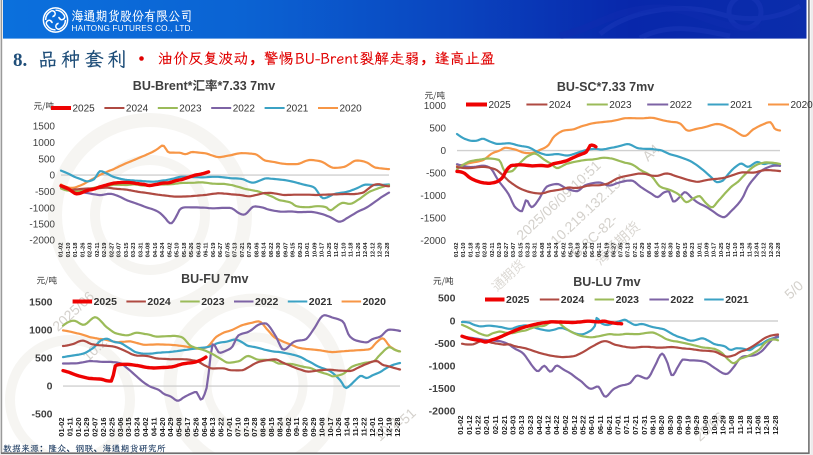 The width and height of the screenshot is (813, 455). Describe the element at coordinates (514, 250) in the screenshot. I see `svg-text: 03-07` at that location.